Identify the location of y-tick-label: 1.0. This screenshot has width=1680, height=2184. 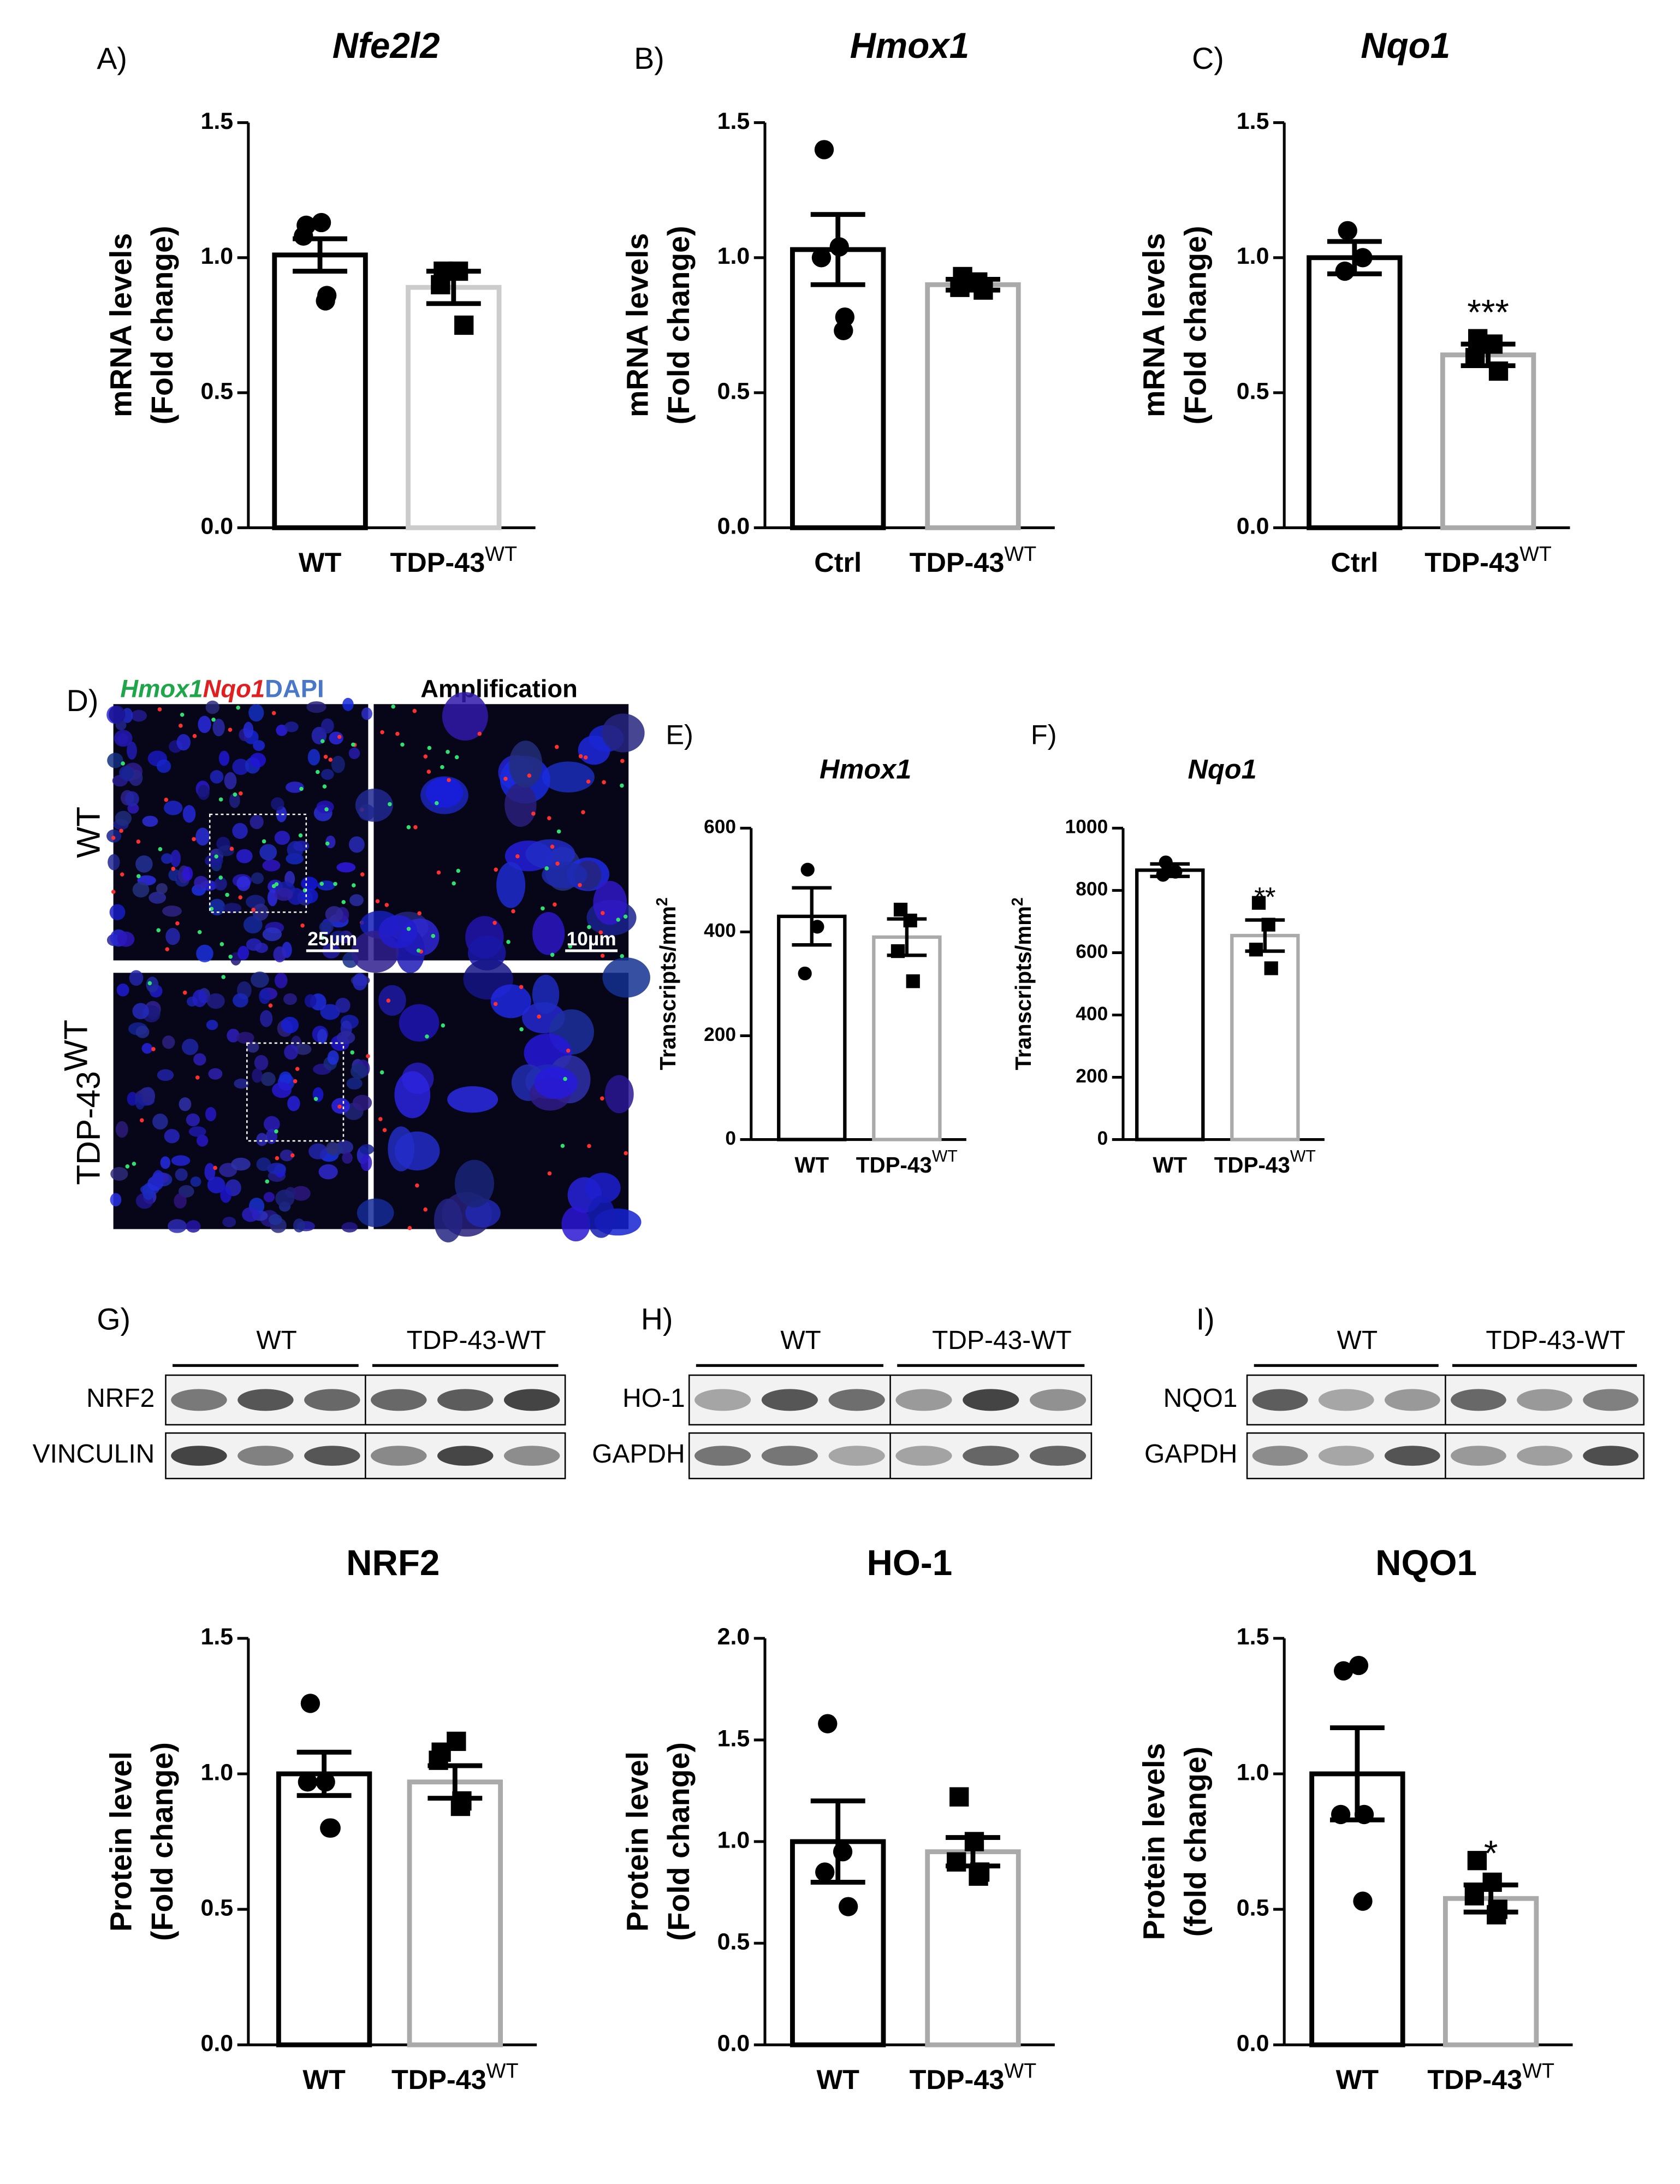
(216, 256).